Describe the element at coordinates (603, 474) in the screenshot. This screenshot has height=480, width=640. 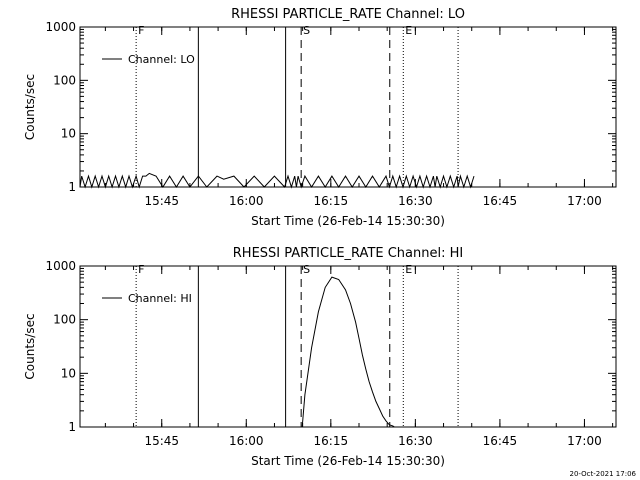
I see `footer-timestamp: 20-Oct-2021 17:06` at that location.